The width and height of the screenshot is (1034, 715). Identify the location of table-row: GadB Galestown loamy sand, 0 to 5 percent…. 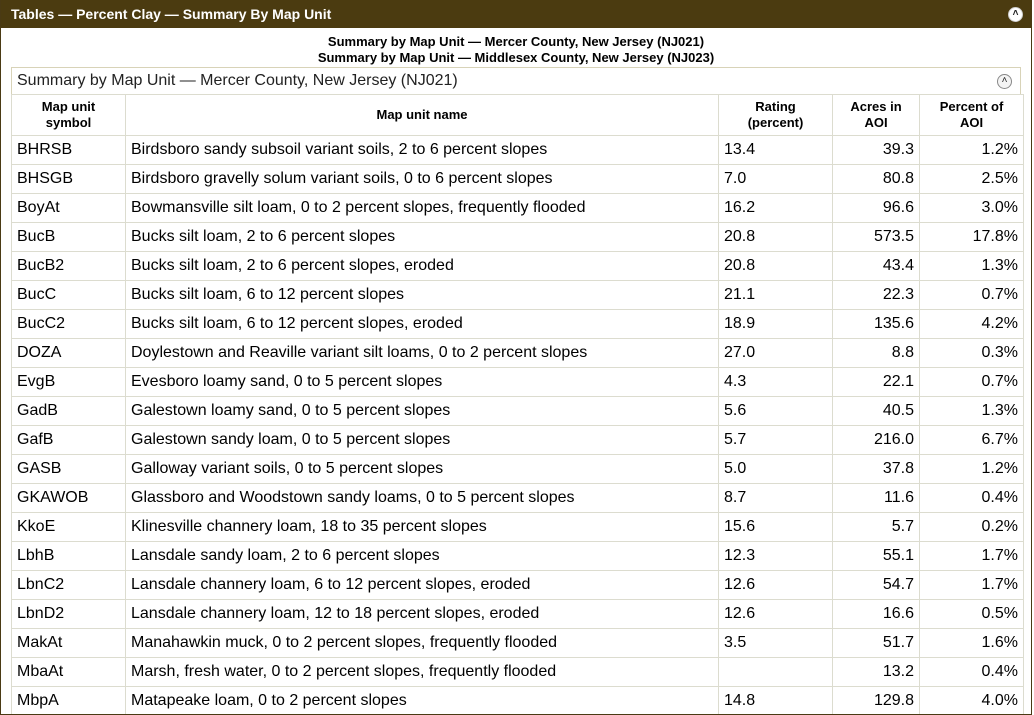
(517, 411).